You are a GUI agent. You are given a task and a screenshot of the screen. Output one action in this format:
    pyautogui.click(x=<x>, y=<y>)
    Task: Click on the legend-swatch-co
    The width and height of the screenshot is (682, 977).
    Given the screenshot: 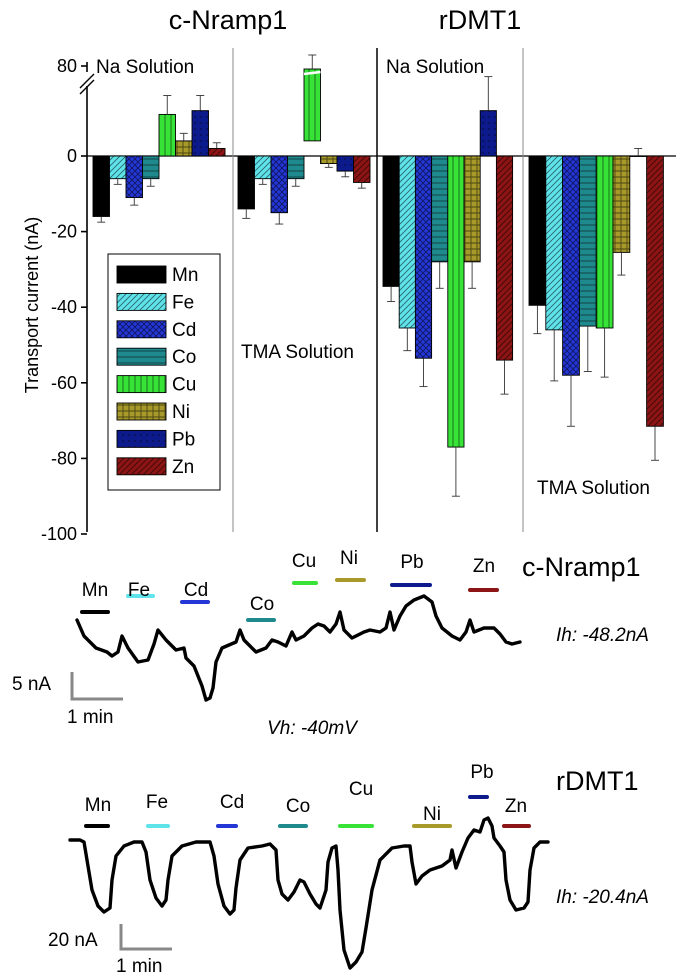 What is the action you would take?
    pyautogui.click(x=141, y=356)
    